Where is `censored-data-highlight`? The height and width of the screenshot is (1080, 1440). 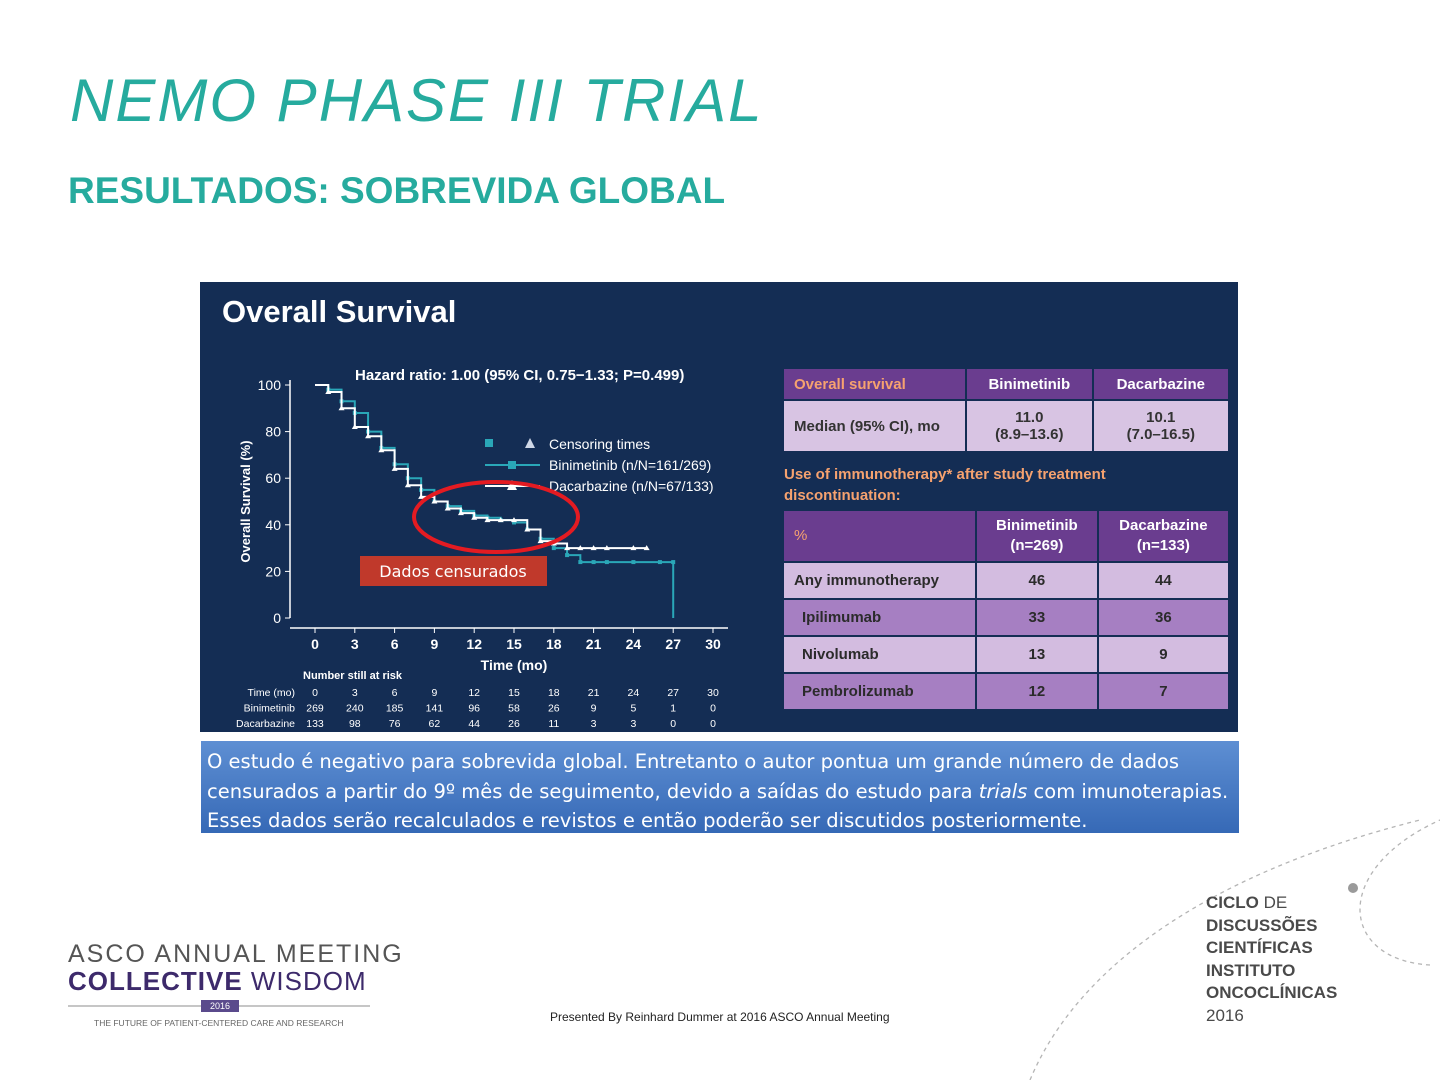 censored-data-highlight is located at coordinates (496, 517).